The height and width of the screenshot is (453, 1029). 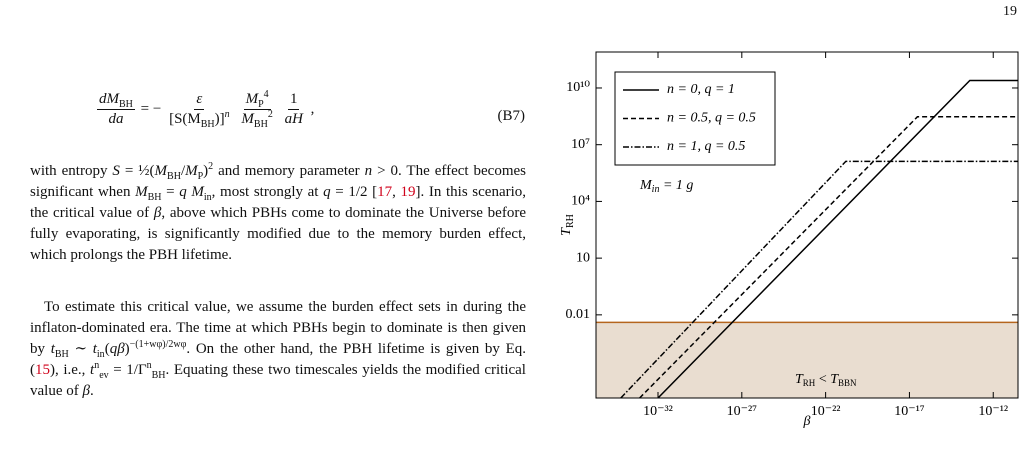 What do you see at coordinates (566, 231) in the screenshot?
I see `y-axis-label-part: T` at bounding box center [566, 231].